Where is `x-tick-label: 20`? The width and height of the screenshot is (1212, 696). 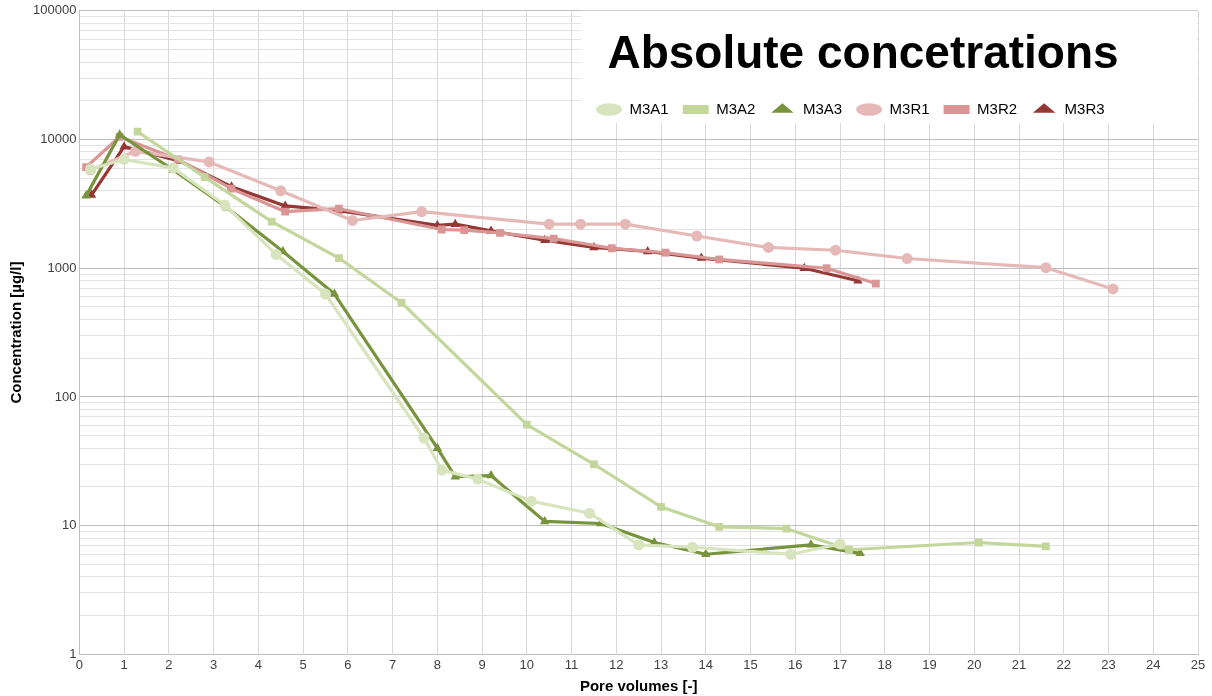 x-tick-label: 20 is located at coordinates (974, 664).